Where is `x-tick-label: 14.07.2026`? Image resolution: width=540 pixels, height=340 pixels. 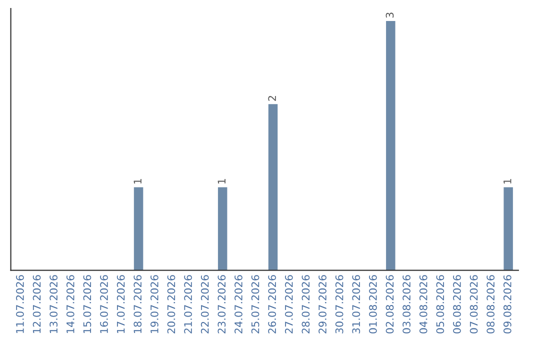 x-tick-label: 14.07.2026 is located at coordinates (70, 304).